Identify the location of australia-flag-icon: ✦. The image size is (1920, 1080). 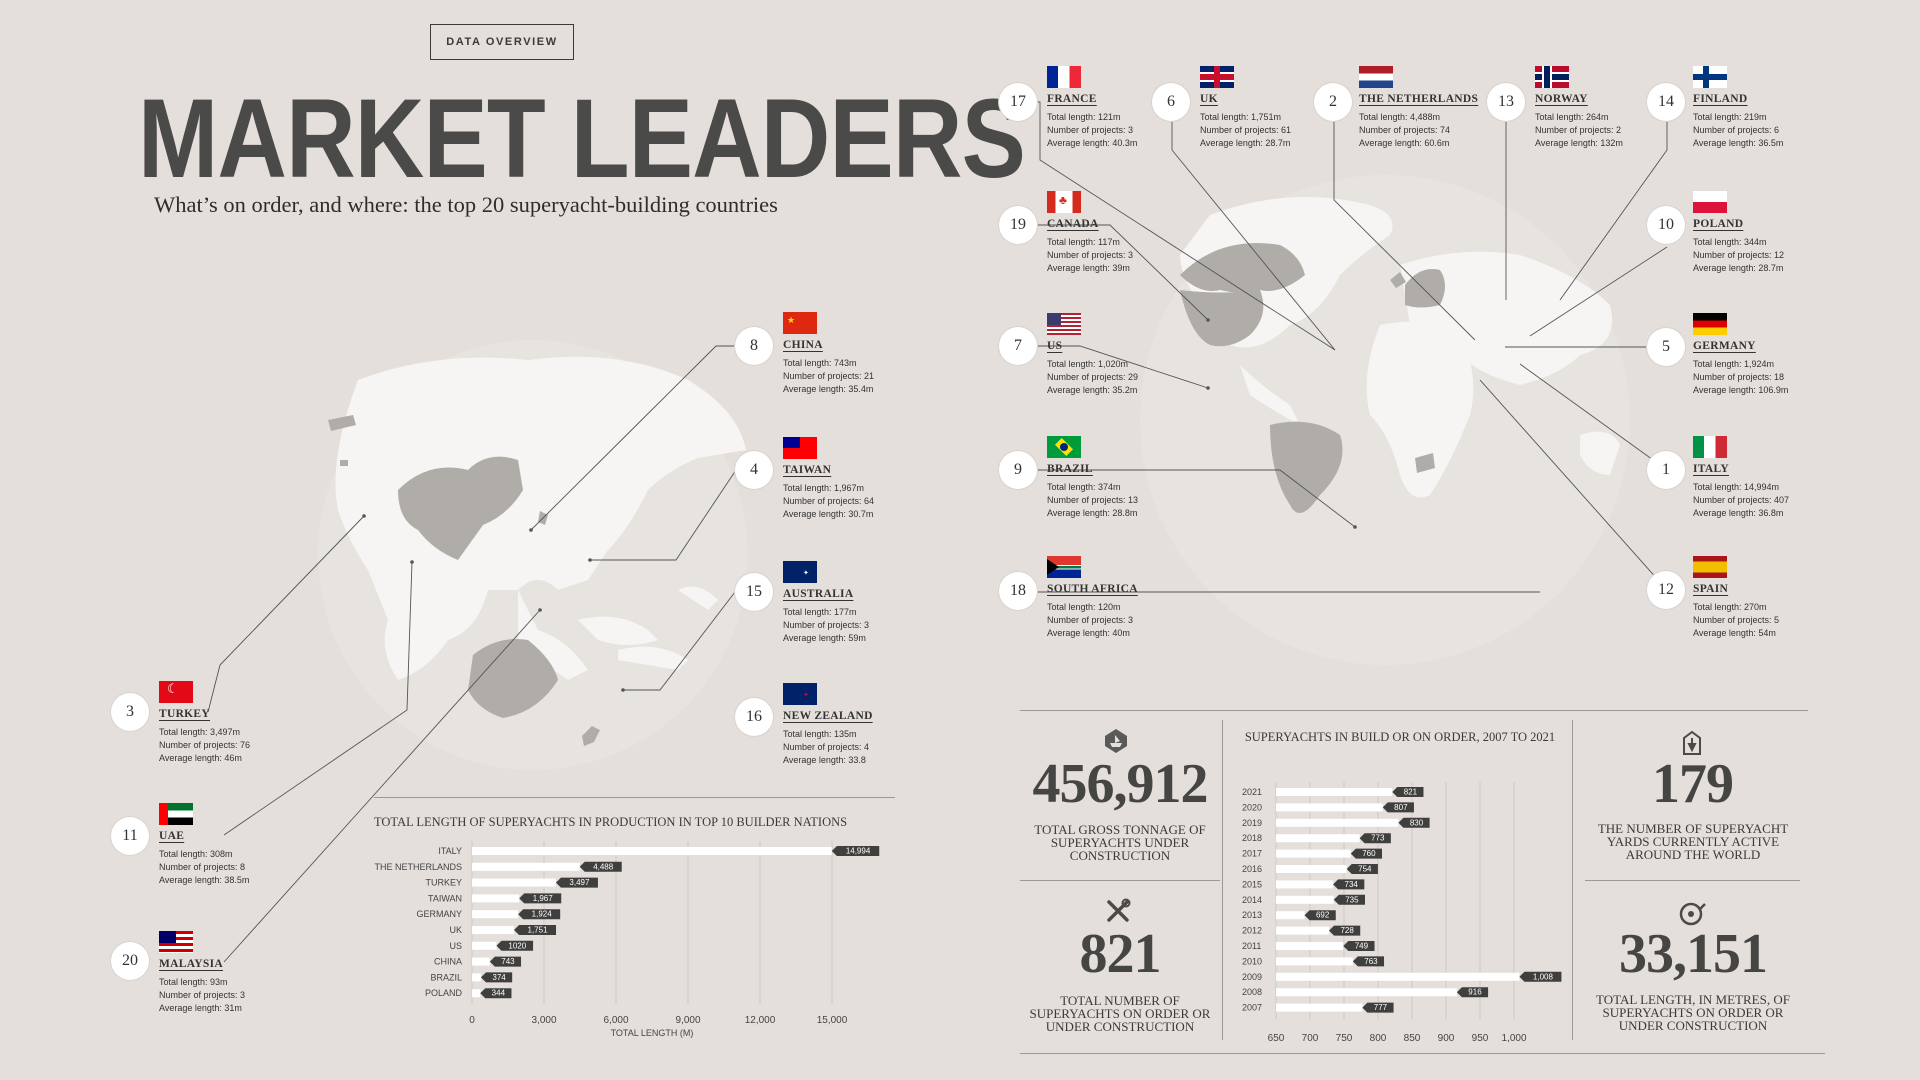
(800, 572).